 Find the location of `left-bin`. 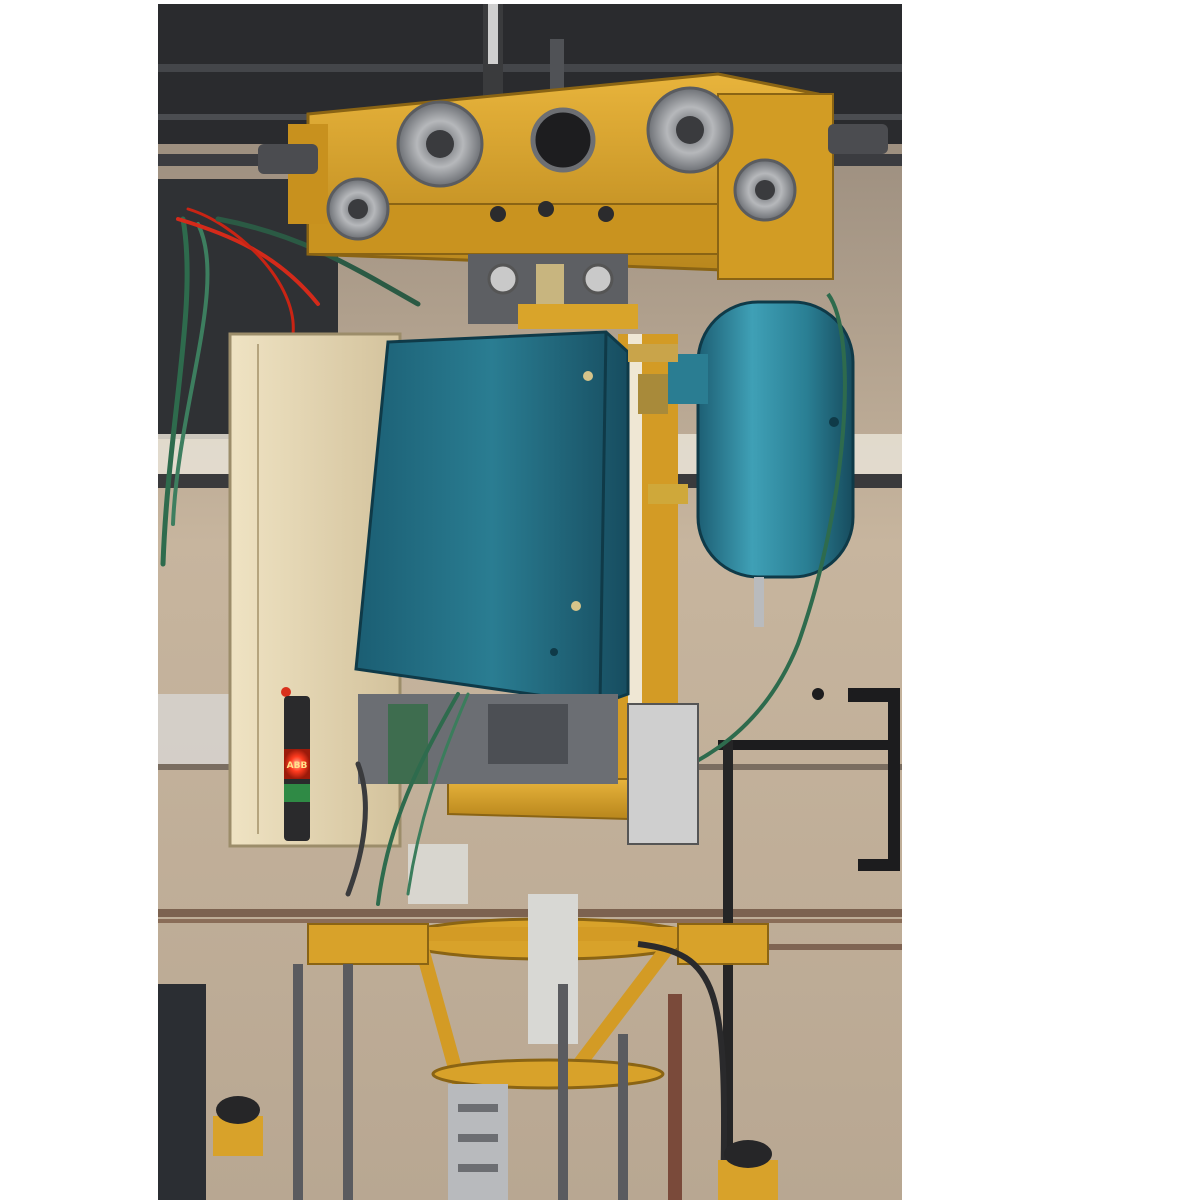

left-bin is located at coordinates (182, 1092).